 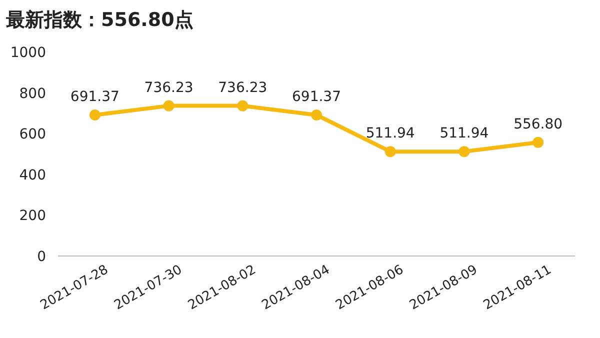 I want to click on y-tick-label: 1000, so click(x=28, y=53).